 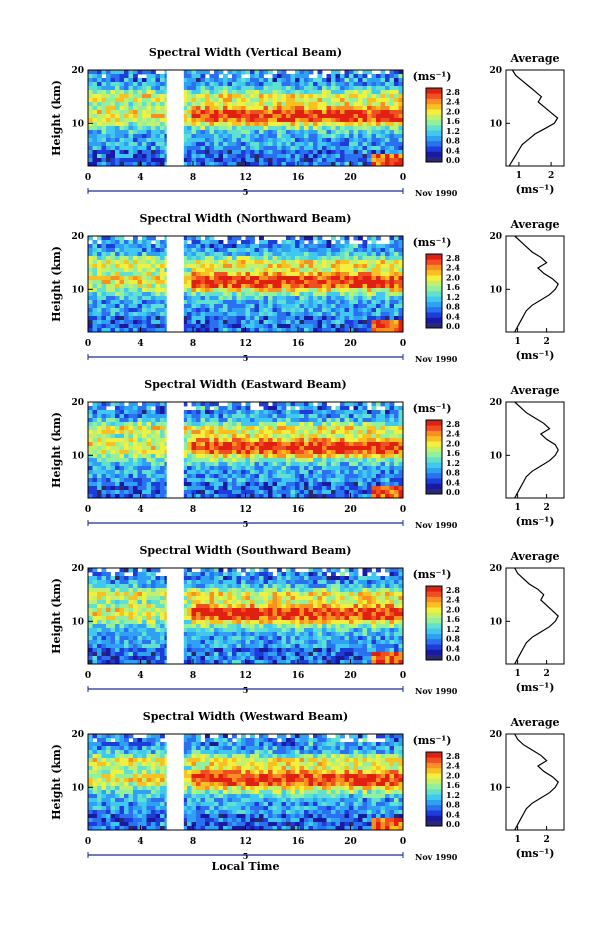 What do you see at coordinates (246, 524) in the screenshot?
I see `day-label: 5` at bounding box center [246, 524].